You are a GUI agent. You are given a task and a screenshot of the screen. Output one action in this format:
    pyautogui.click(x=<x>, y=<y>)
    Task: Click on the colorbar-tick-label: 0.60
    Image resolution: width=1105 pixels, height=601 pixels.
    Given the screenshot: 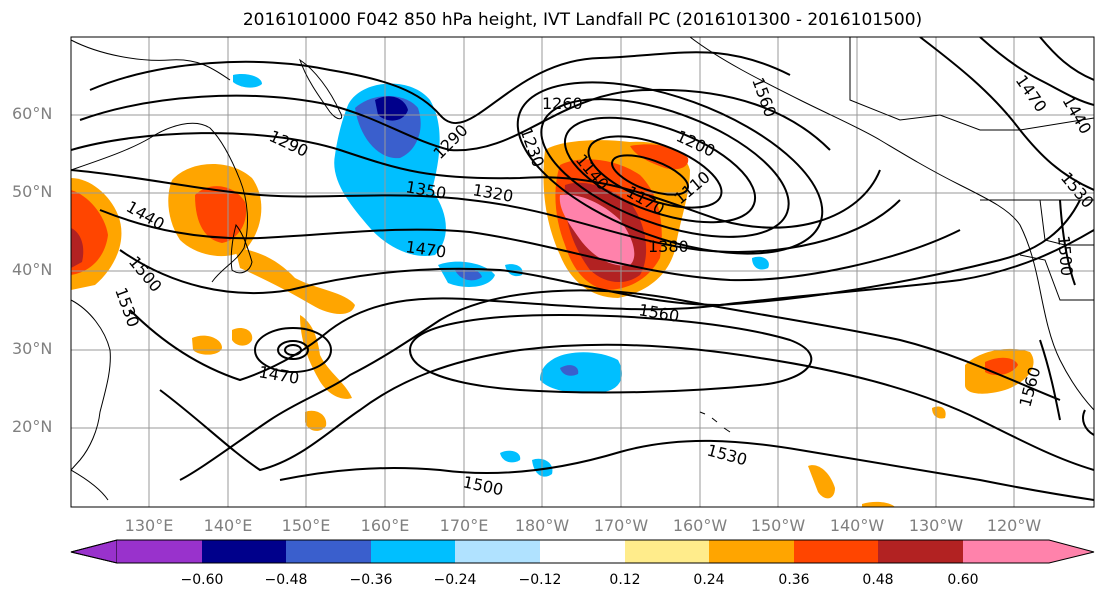 What is the action you would take?
    pyautogui.click(x=963, y=580)
    